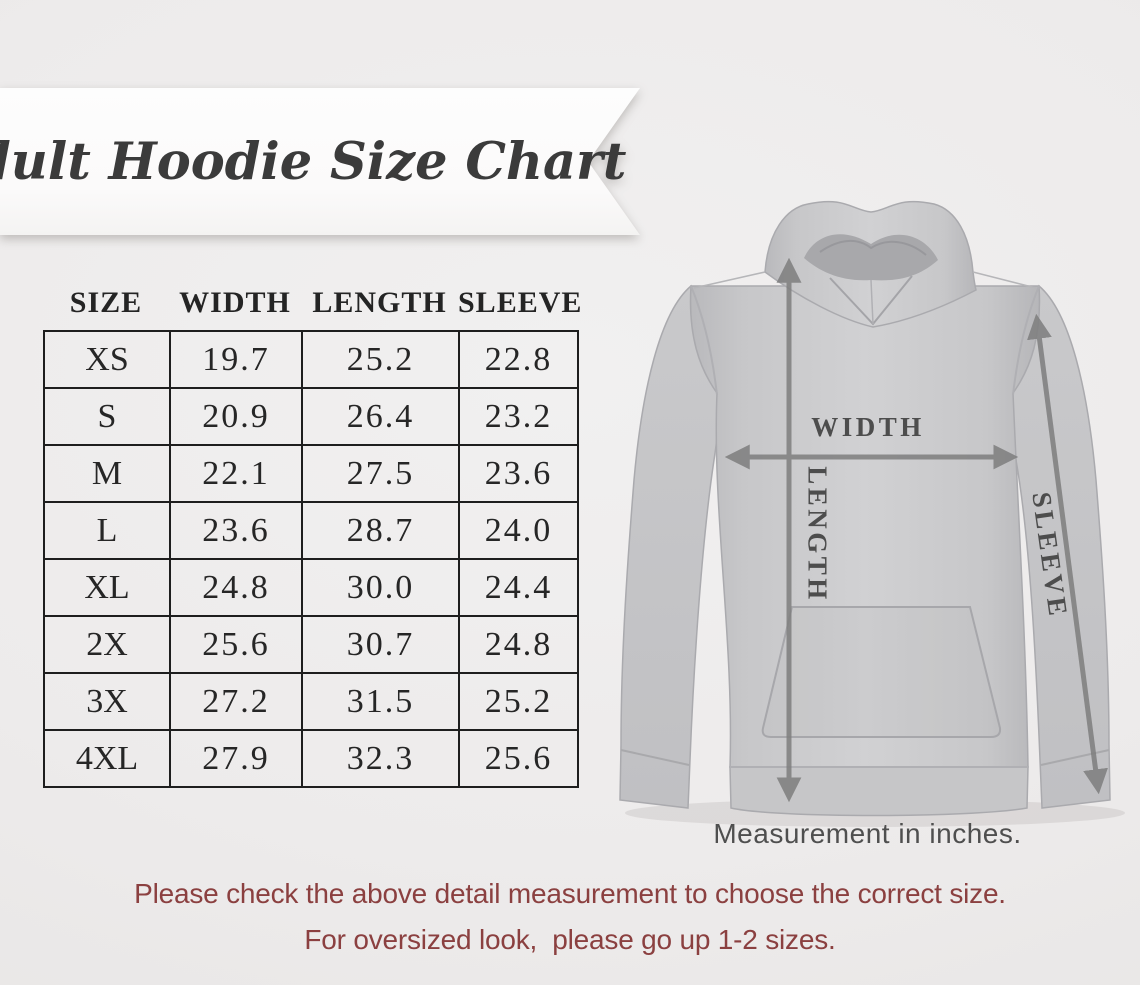  I want to click on title-ribbon: Adult Hoodie Size Chart, so click(320, 161).